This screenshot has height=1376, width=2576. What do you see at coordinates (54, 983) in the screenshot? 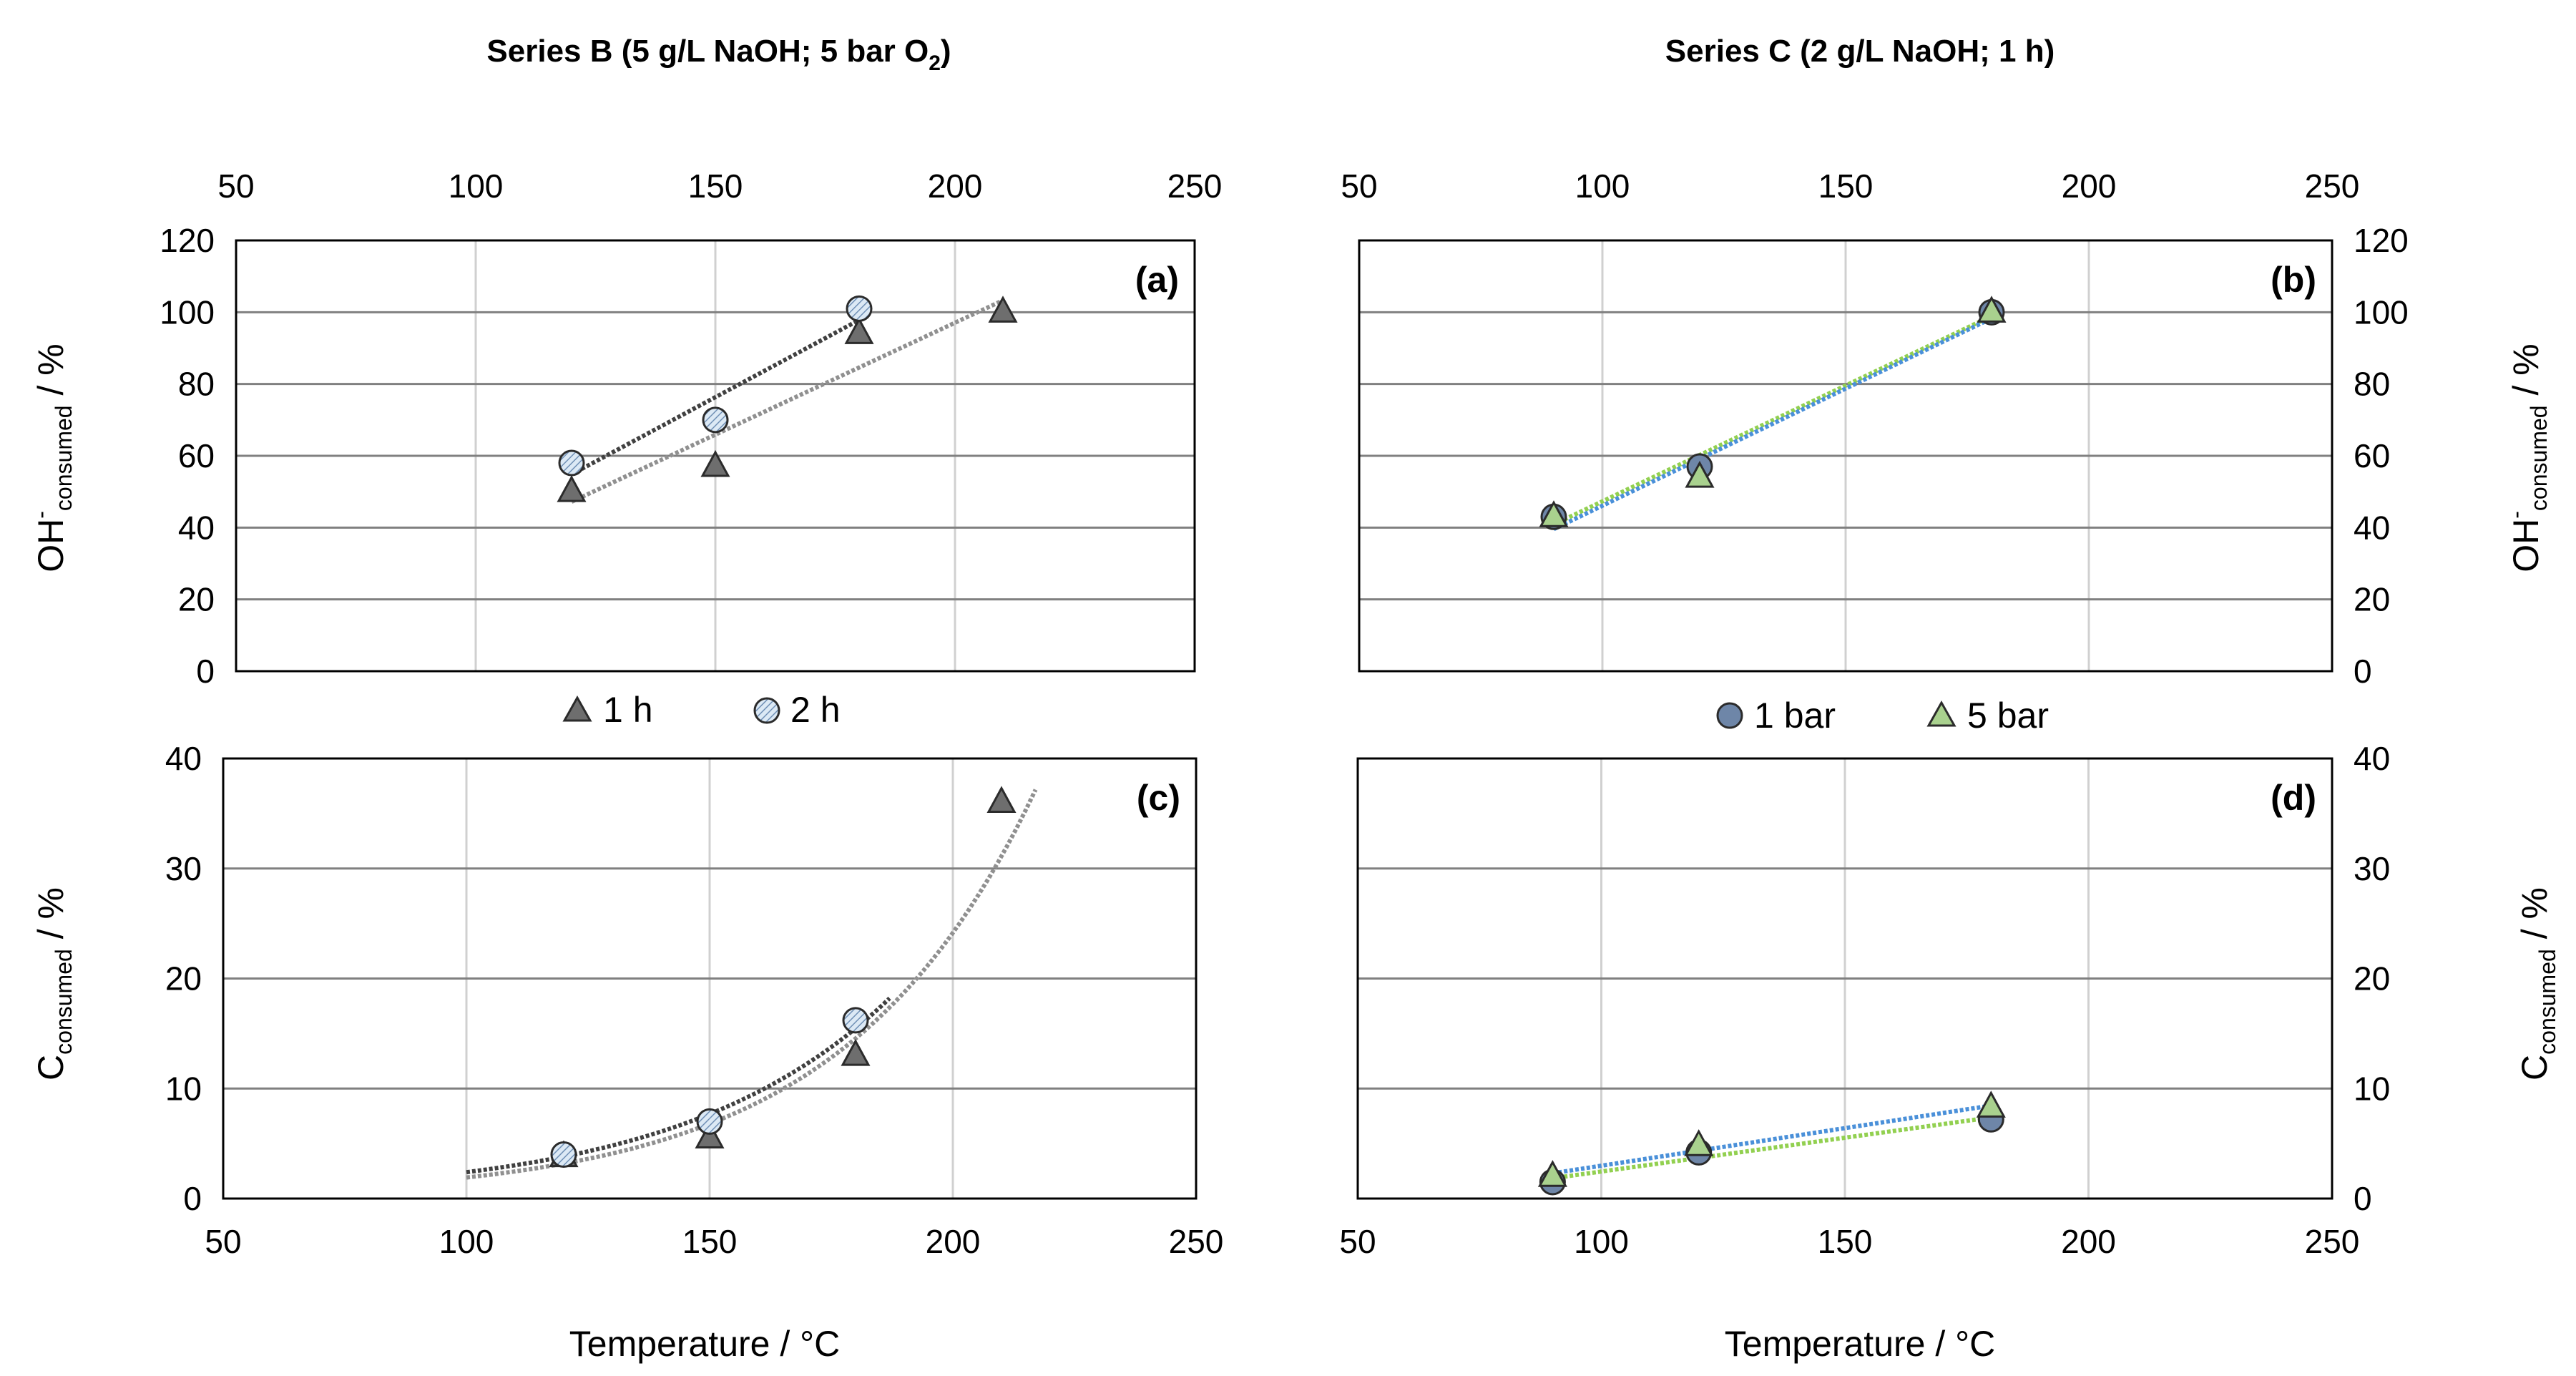
I see `y-axis-label-c-left: Cconsumed / %` at bounding box center [54, 983].